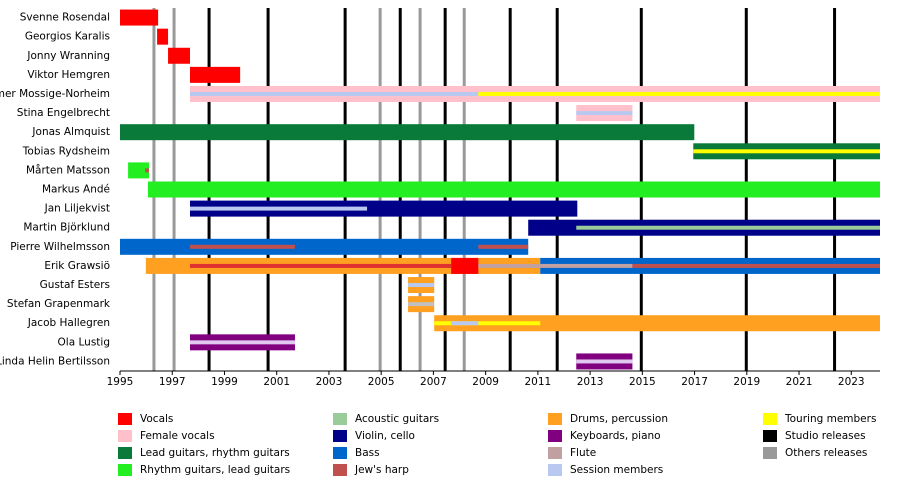 The width and height of the screenshot is (900, 489). What do you see at coordinates (55, 94) in the screenshot?
I see `member-label: Ymer Mossige-Norheim` at bounding box center [55, 94].